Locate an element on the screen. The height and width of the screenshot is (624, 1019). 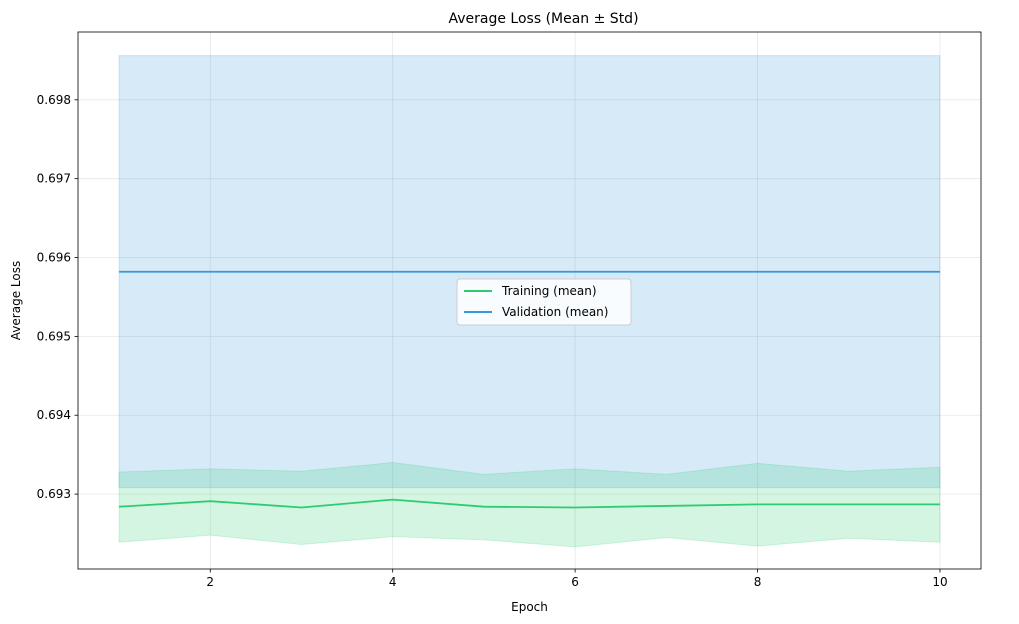
y-tick-label: 0.693 is located at coordinates (54, 494).